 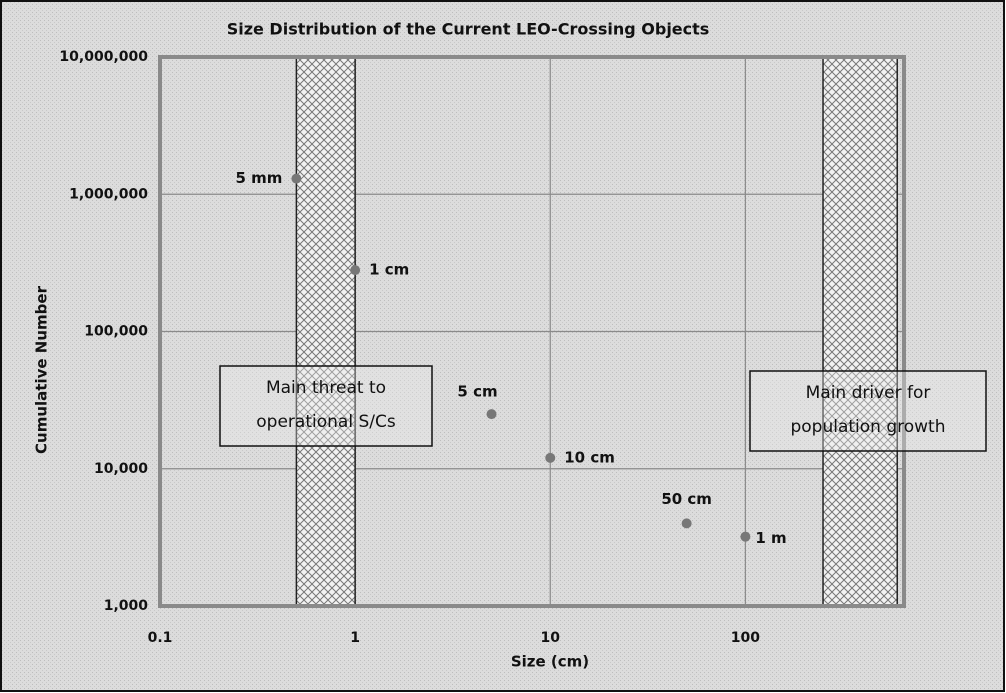 I want to click on x-tick-label: 0.1, so click(x=160, y=638).